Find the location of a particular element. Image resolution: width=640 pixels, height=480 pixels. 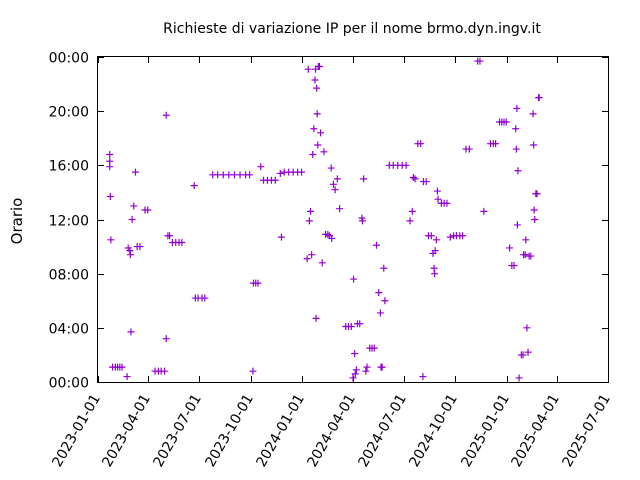

x-tick-label: 2023-01-01 is located at coordinates (76, 430).